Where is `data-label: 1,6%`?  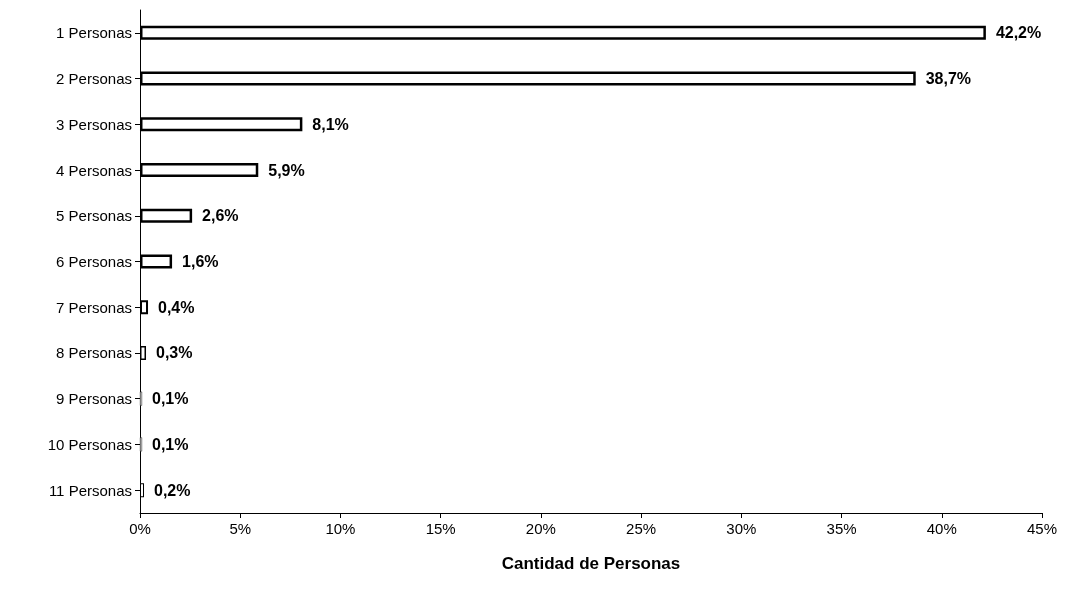
data-label: 1,6% is located at coordinates (200, 261).